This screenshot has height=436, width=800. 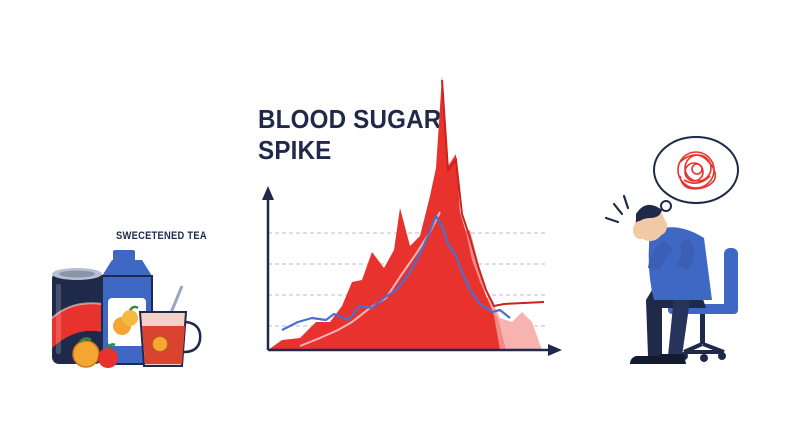 I want to click on stress-marks-icon, so click(x=617, y=209).